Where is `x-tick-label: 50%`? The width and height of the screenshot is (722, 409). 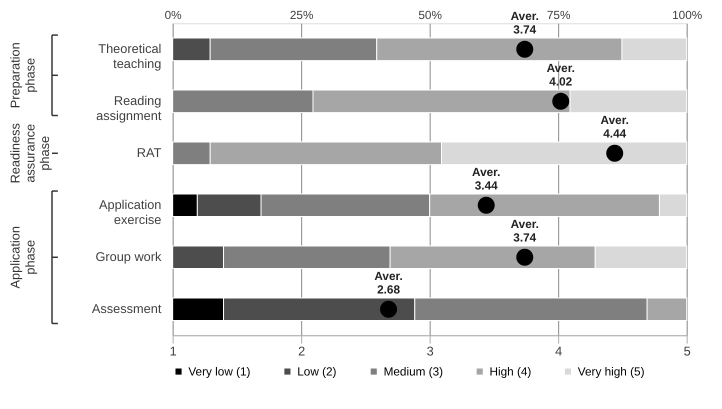
x-tick-label: 50% is located at coordinates (430, 15).